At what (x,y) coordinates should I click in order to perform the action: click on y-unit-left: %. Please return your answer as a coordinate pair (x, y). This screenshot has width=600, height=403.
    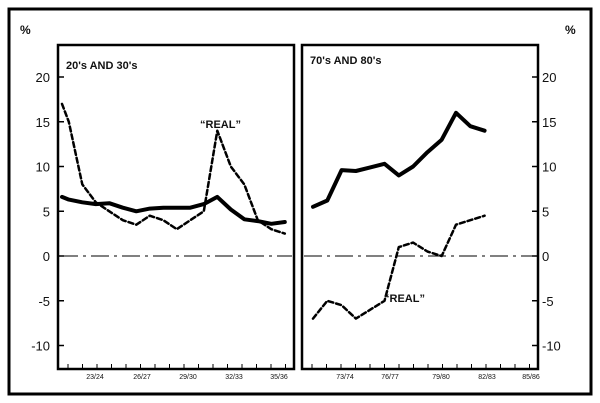
    Looking at the image, I should click on (25, 30).